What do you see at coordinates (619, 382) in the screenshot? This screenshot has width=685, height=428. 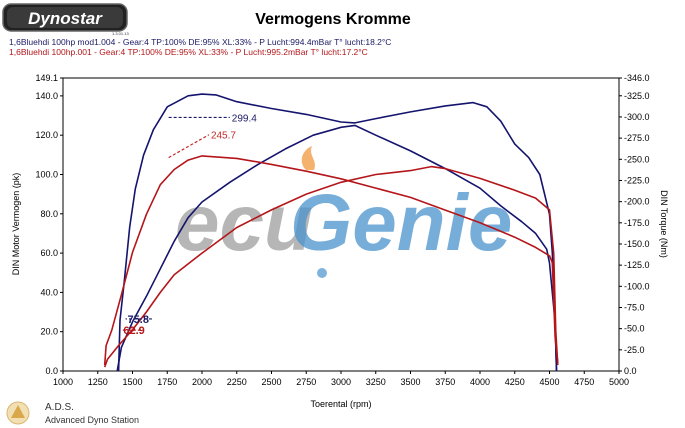 I see `x-tick-label: 5000` at bounding box center [619, 382].